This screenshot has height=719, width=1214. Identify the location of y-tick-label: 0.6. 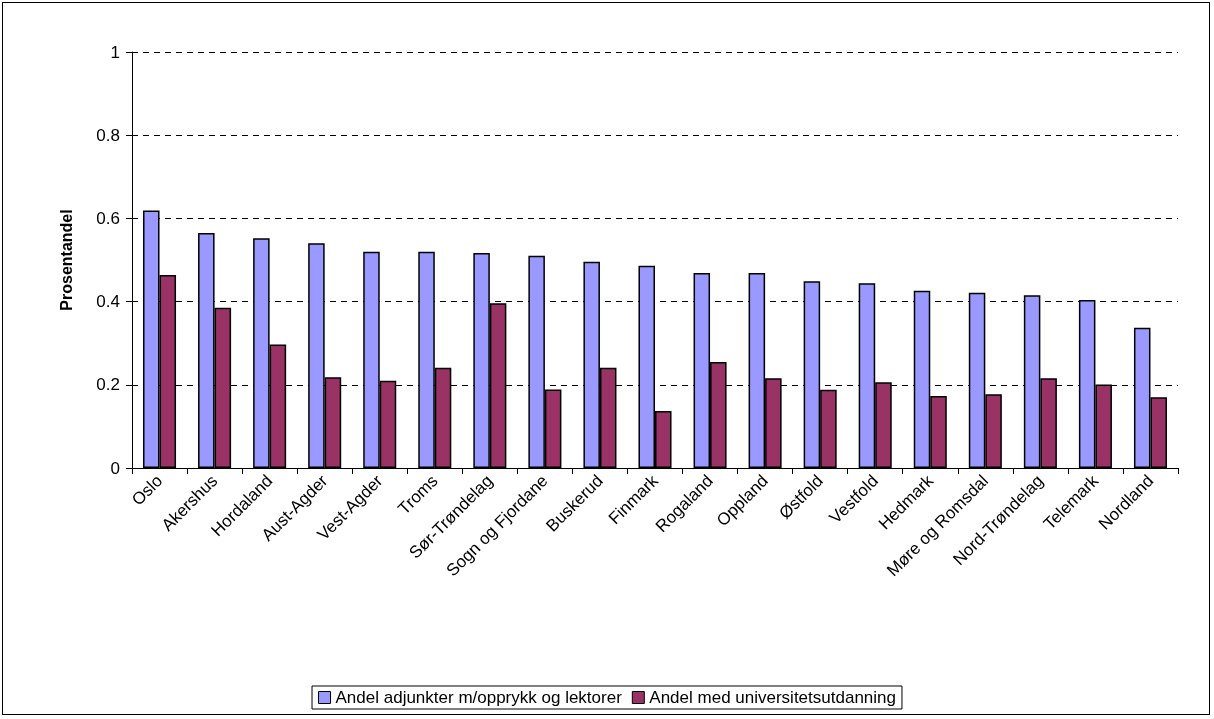
(108, 218).